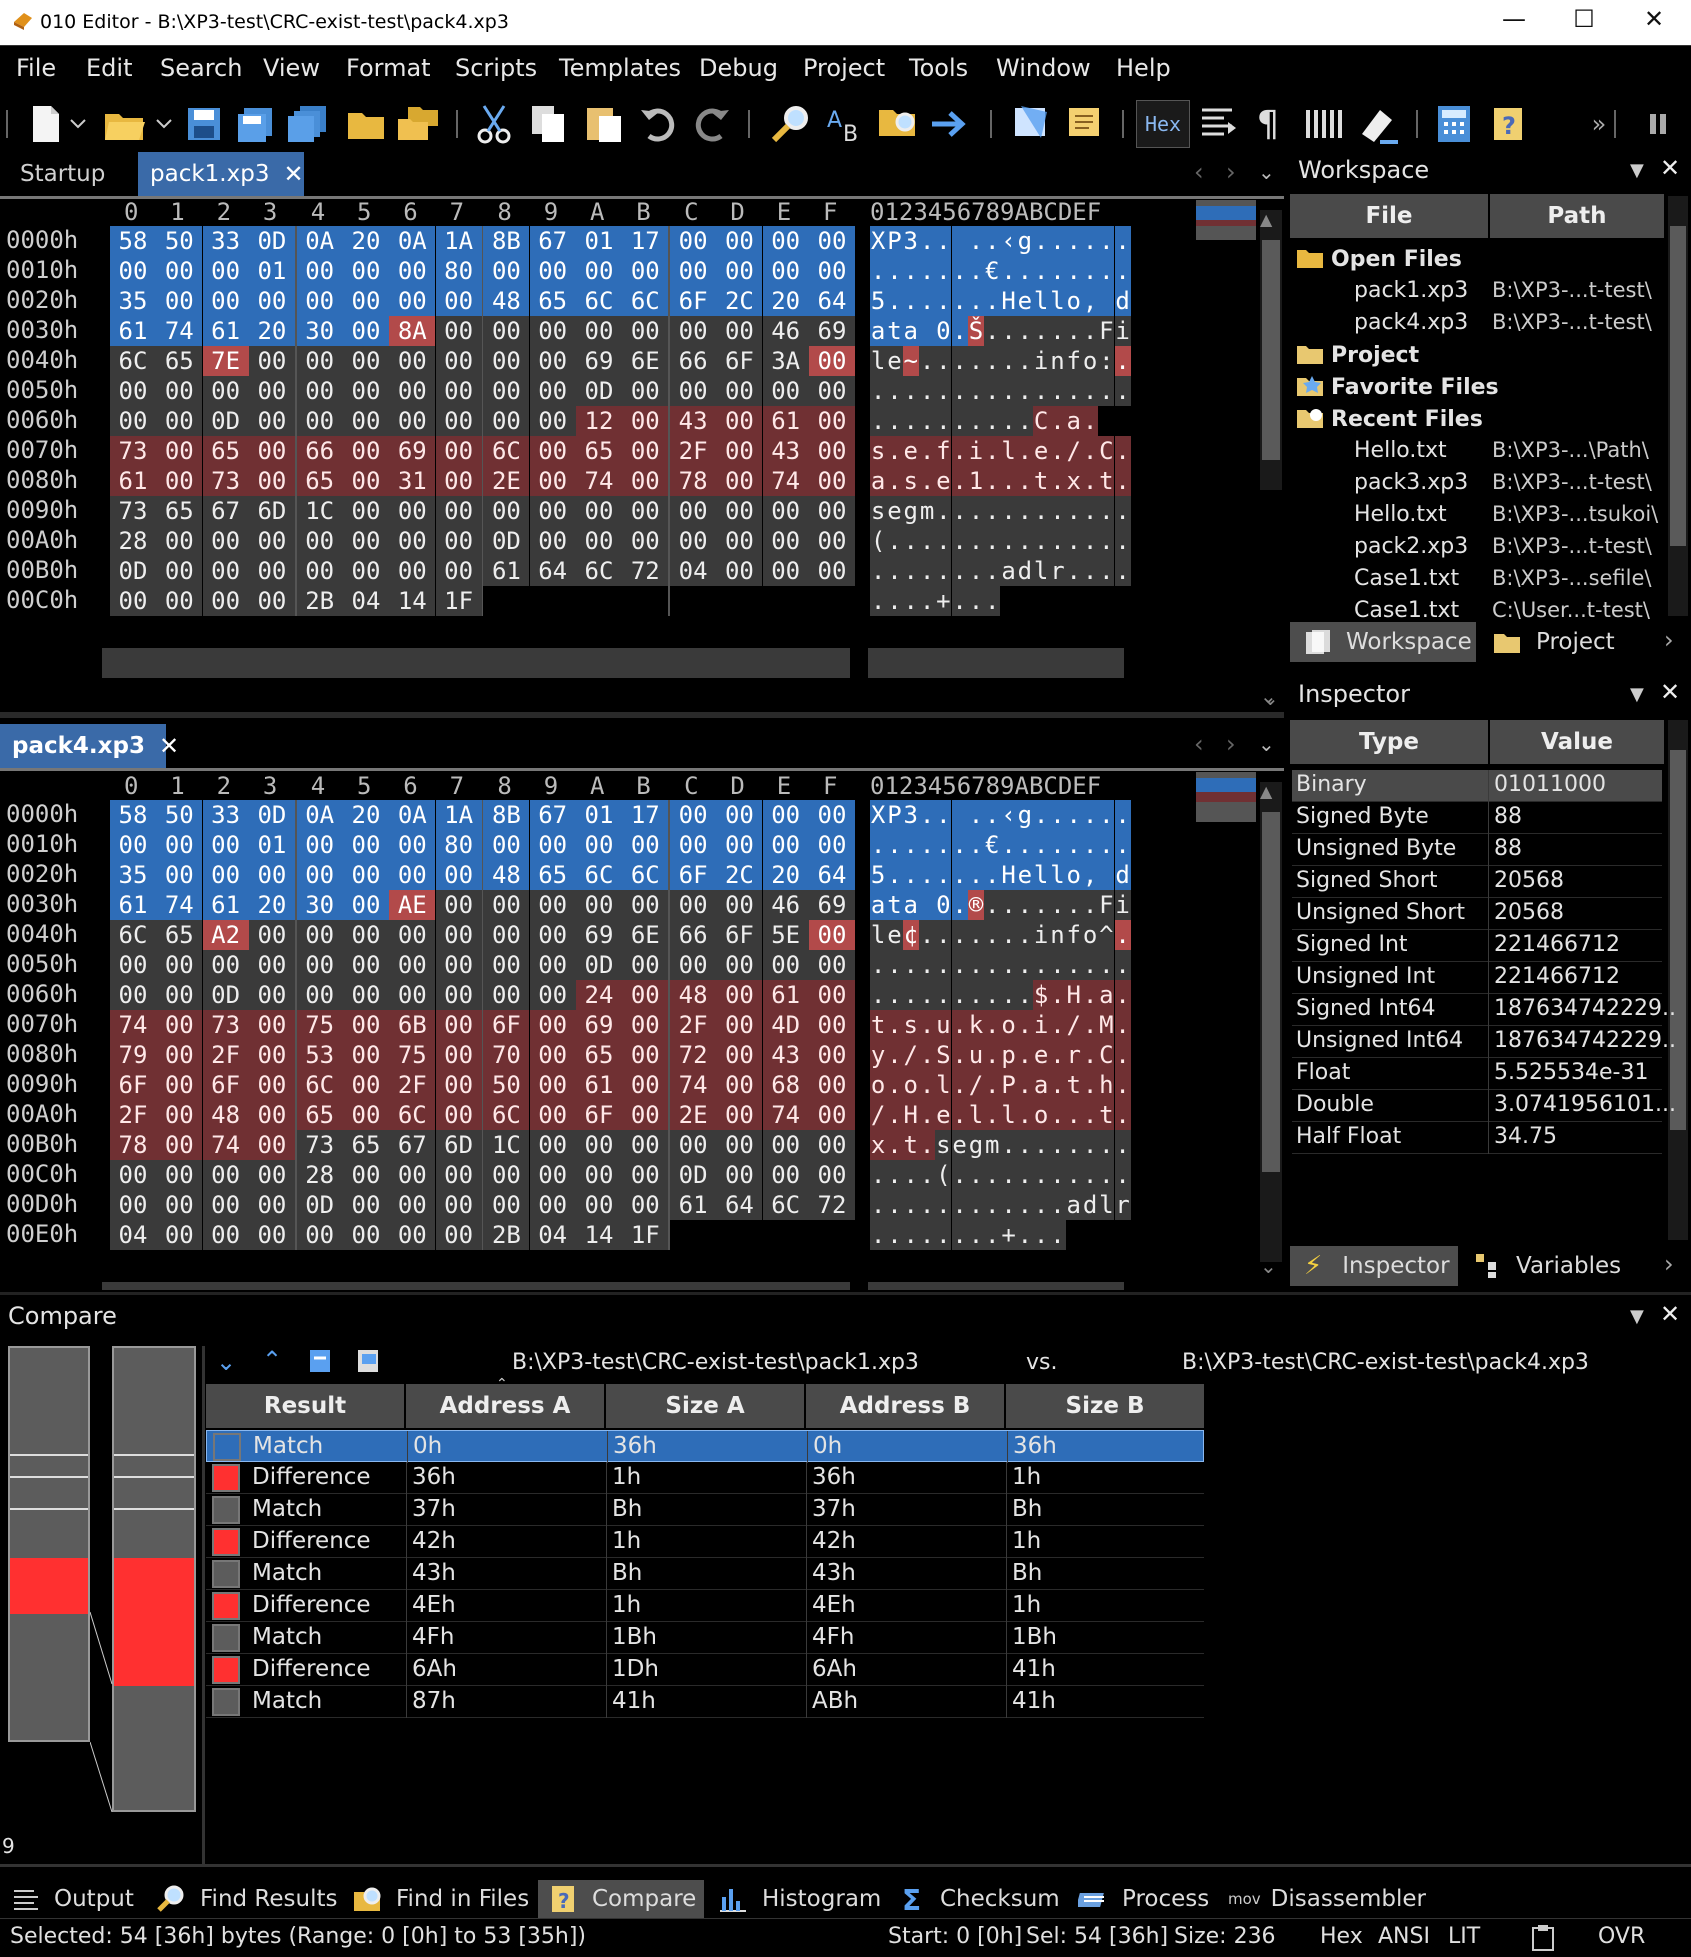 The image size is (1691, 1957). Describe the element at coordinates (1550, 784) in the screenshot. I see `inspector-value: 01011000` at that location.